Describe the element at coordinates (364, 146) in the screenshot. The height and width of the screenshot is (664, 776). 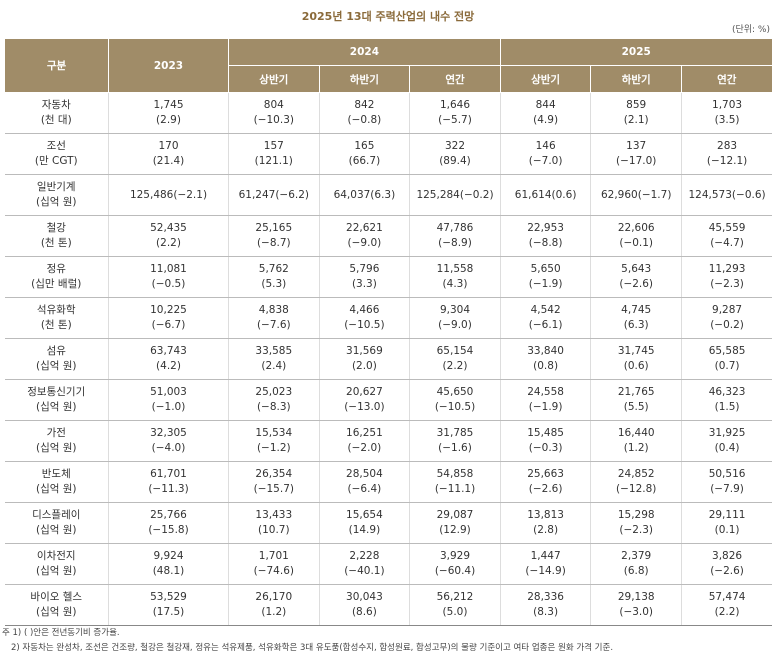
I see `value-line: 165` at that location.